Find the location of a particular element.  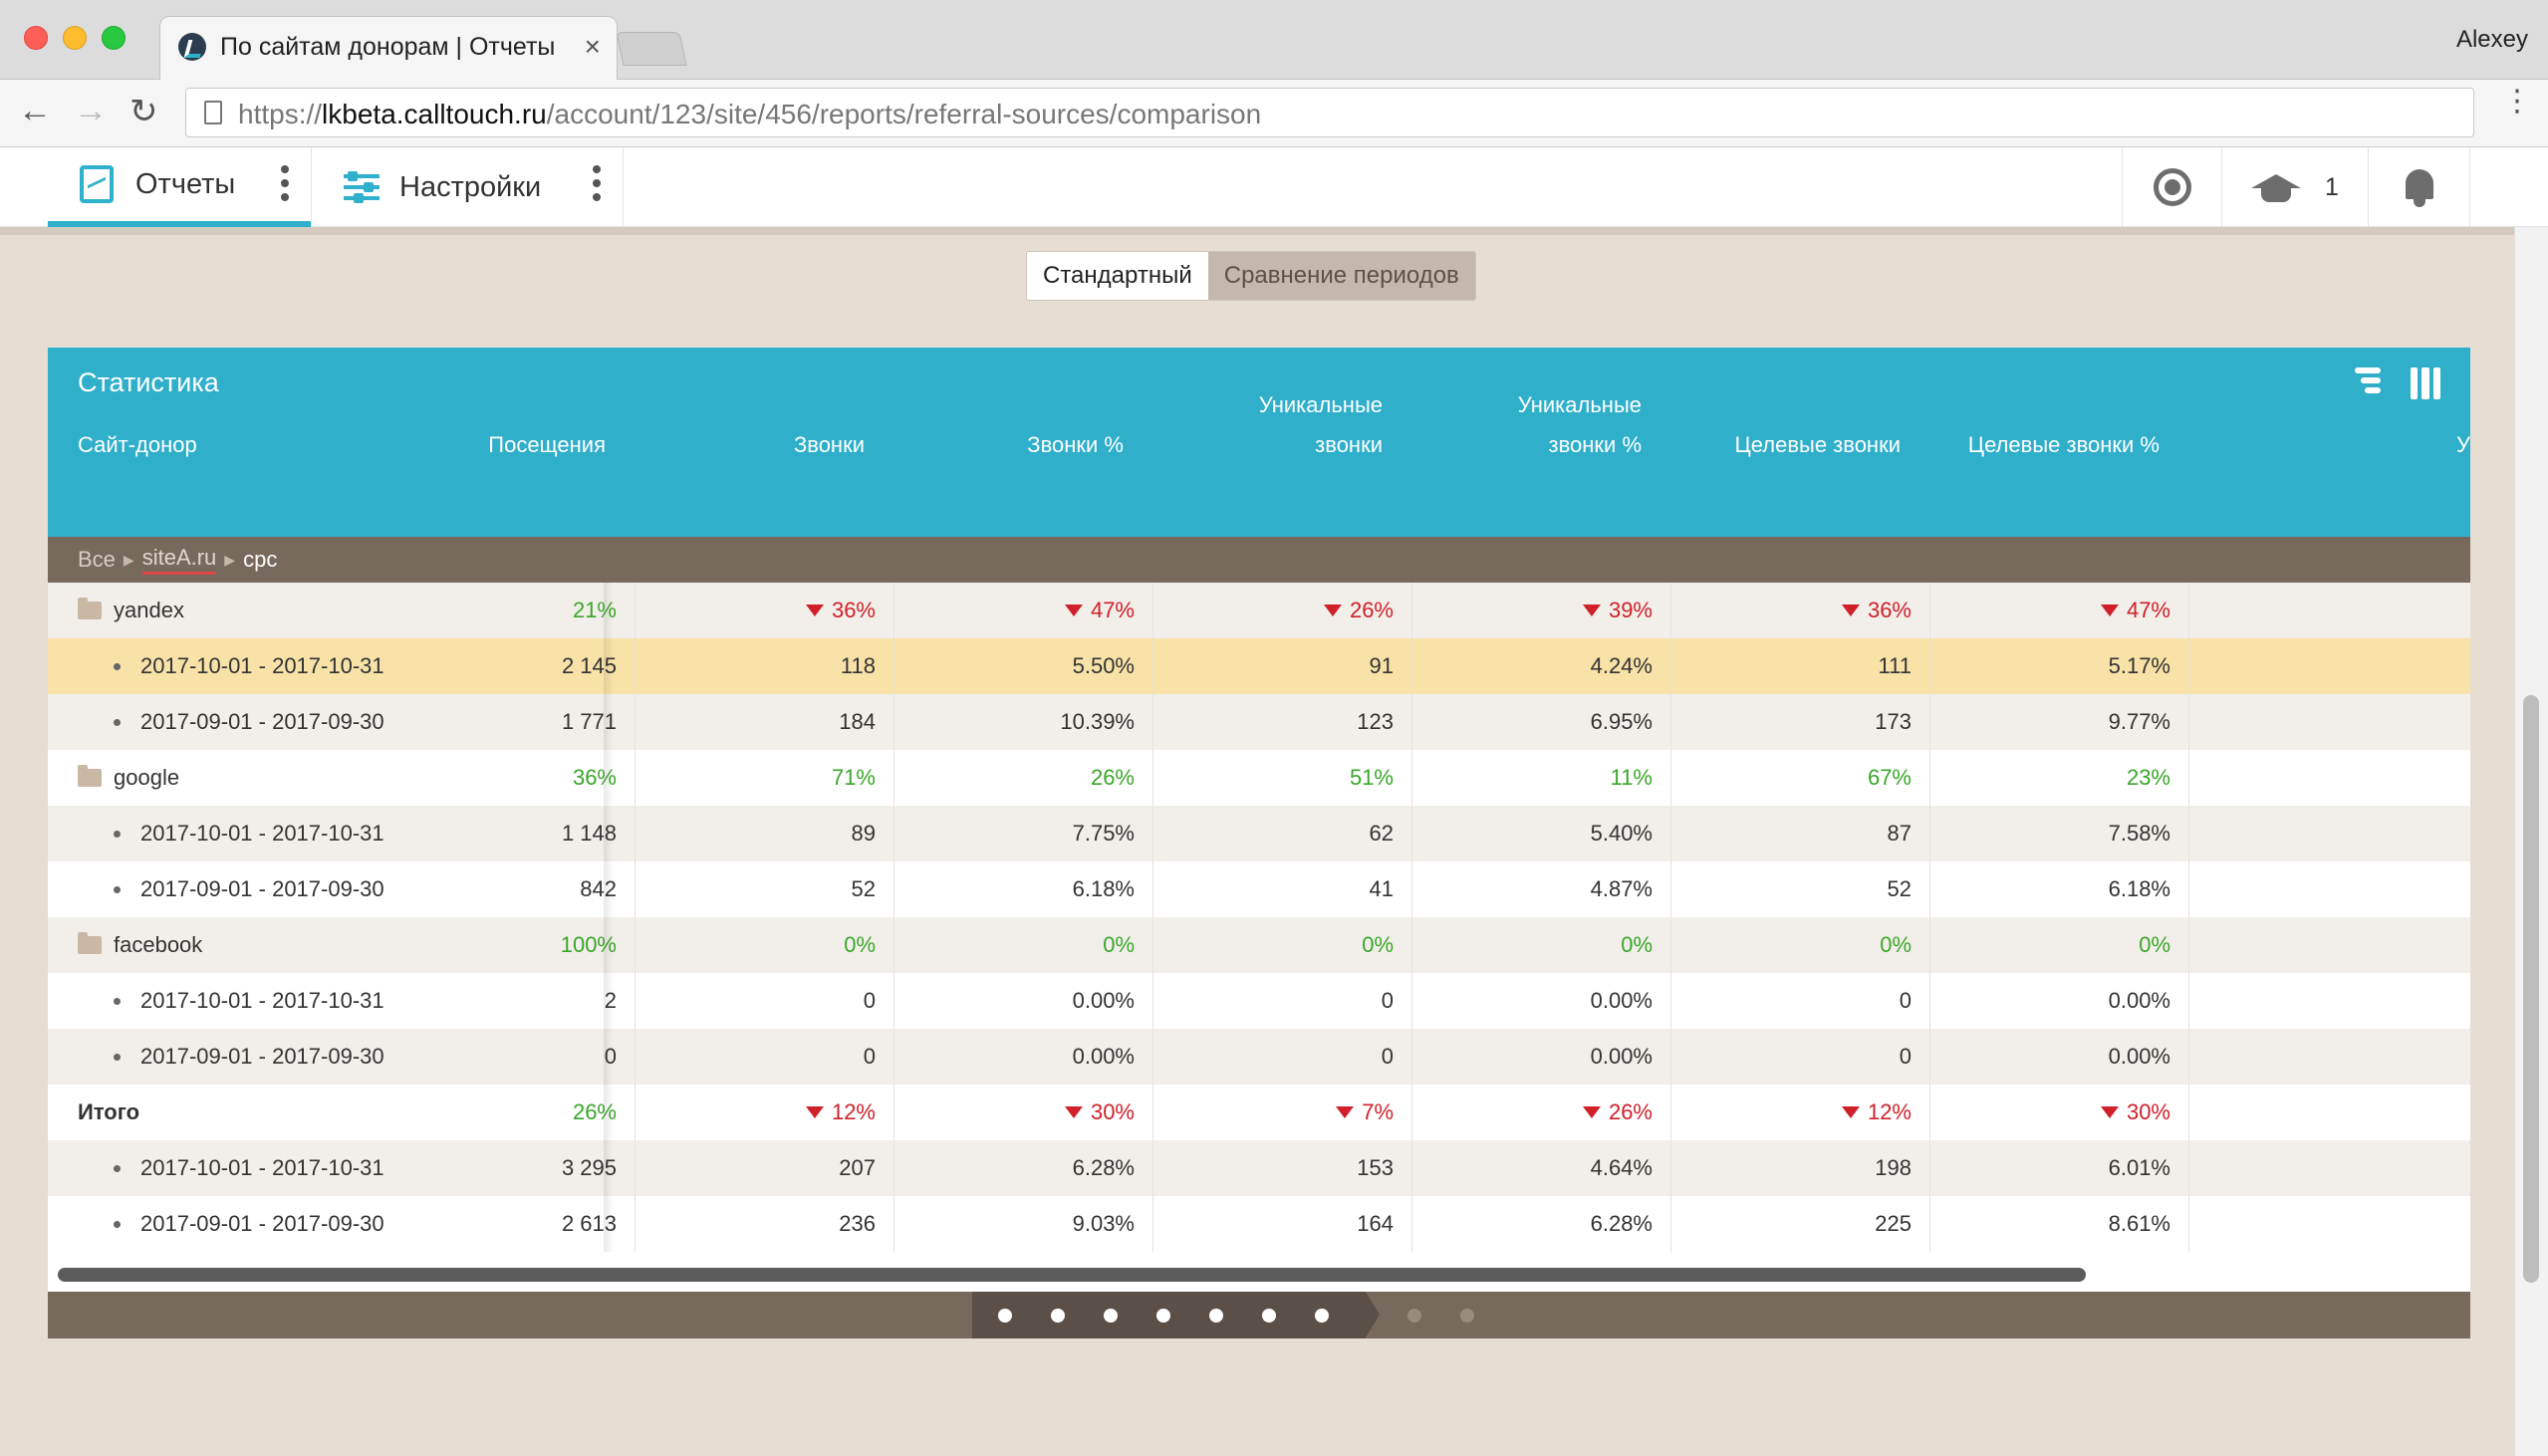

increase-value: 26% is located at coordinates (1113, 777).